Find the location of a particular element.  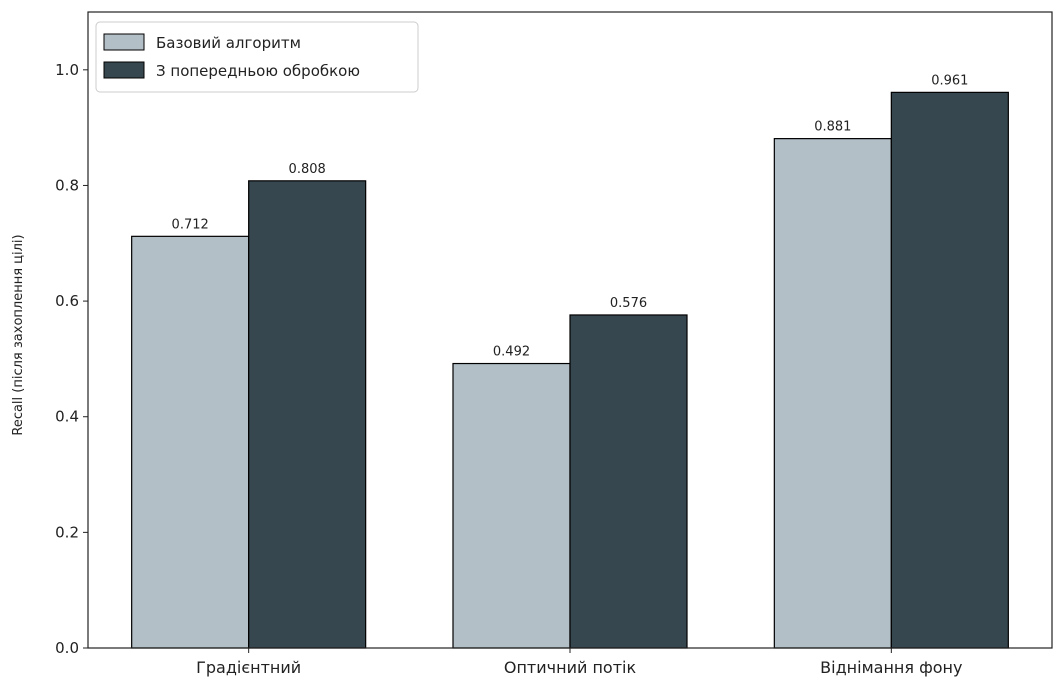

legend: Базовий алгоритм З попередньою обробкою is located at coordinates (257, 57).